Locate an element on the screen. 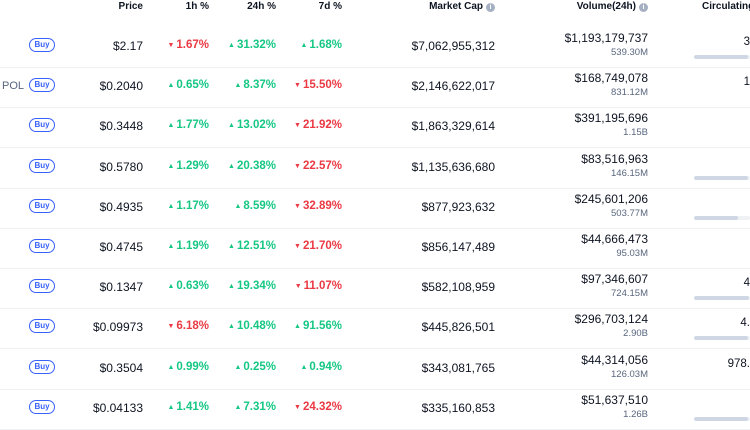  volume-value: $97,346,607 is located at coordinates (614, 279).